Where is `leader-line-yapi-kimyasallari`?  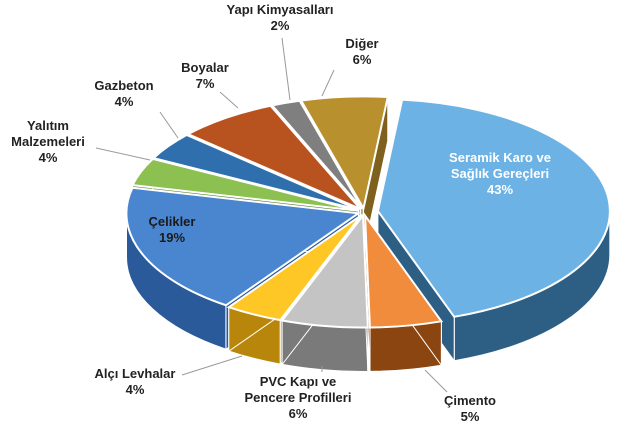 leader-line-yapi-kimyasallari is located at coordinates (286, 69).